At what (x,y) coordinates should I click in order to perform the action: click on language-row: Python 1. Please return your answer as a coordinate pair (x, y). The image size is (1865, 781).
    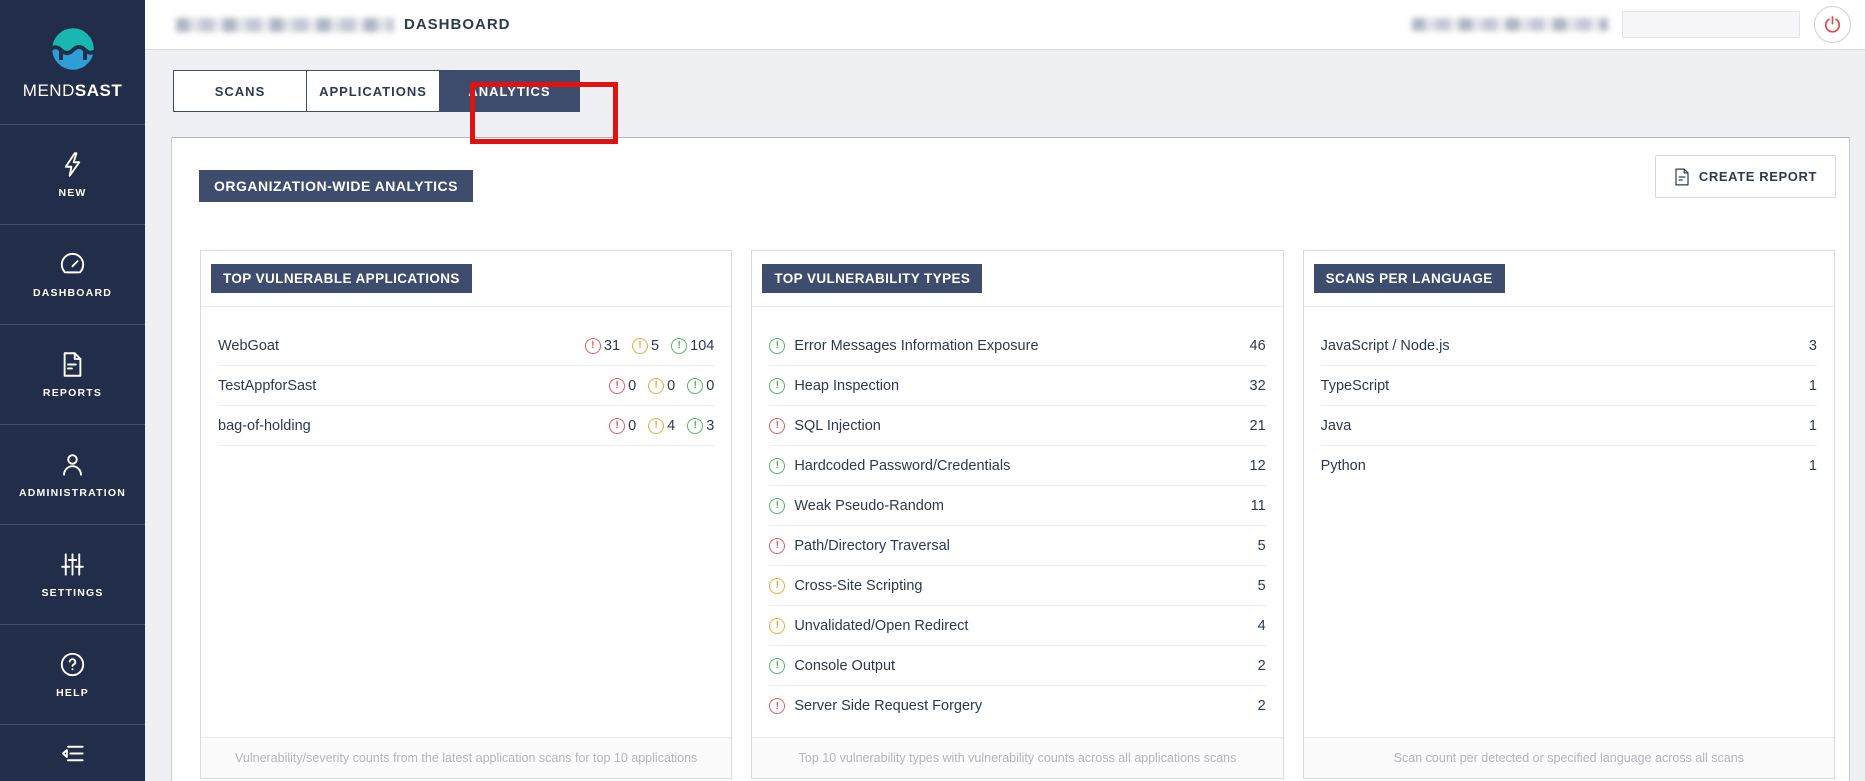
    Looking at the image, I should click on (1569, 466).